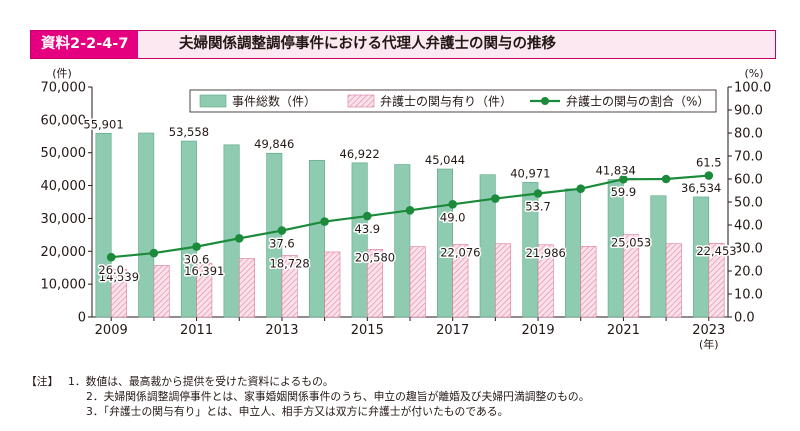  Describe the element at coordinates (708, 330) in the screenshot. I see `x-tick-label: 2023` at that location.